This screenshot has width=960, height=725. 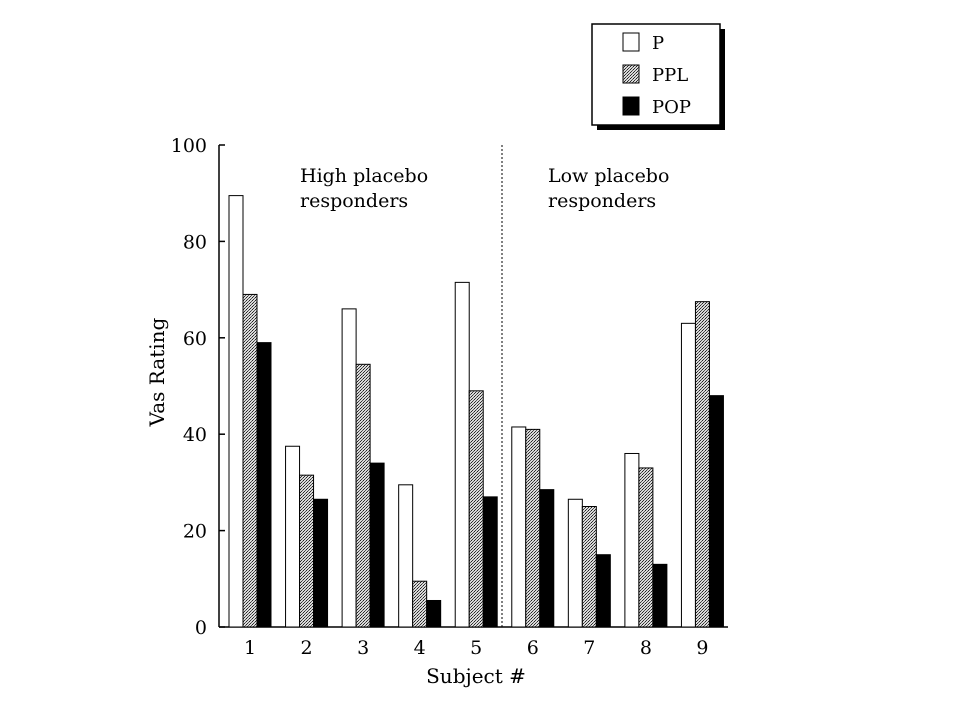 I want to click on legend-label-pop: POP, so click(x=671, y=107).